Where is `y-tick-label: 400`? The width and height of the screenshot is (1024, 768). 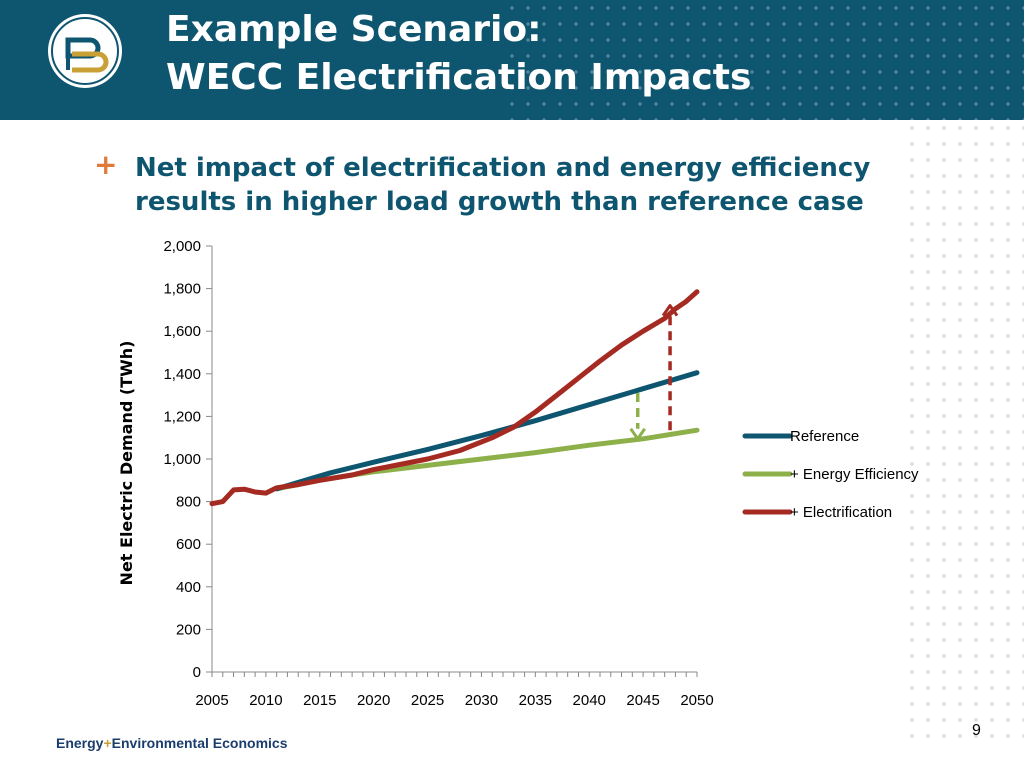 y-tick-label: 400 is located at coordinates (188, 587).